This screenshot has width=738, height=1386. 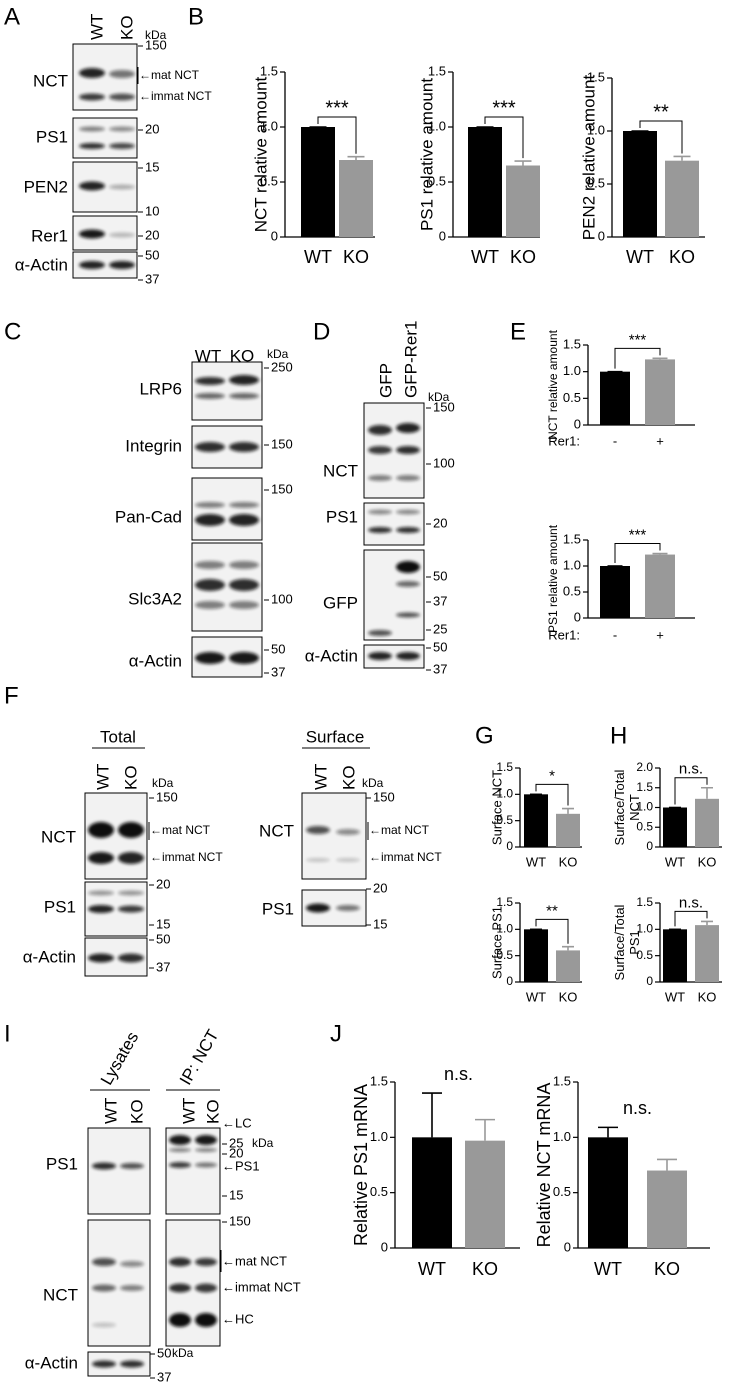 I want to click on marker-label: 37, so click(x=164, y=1376).